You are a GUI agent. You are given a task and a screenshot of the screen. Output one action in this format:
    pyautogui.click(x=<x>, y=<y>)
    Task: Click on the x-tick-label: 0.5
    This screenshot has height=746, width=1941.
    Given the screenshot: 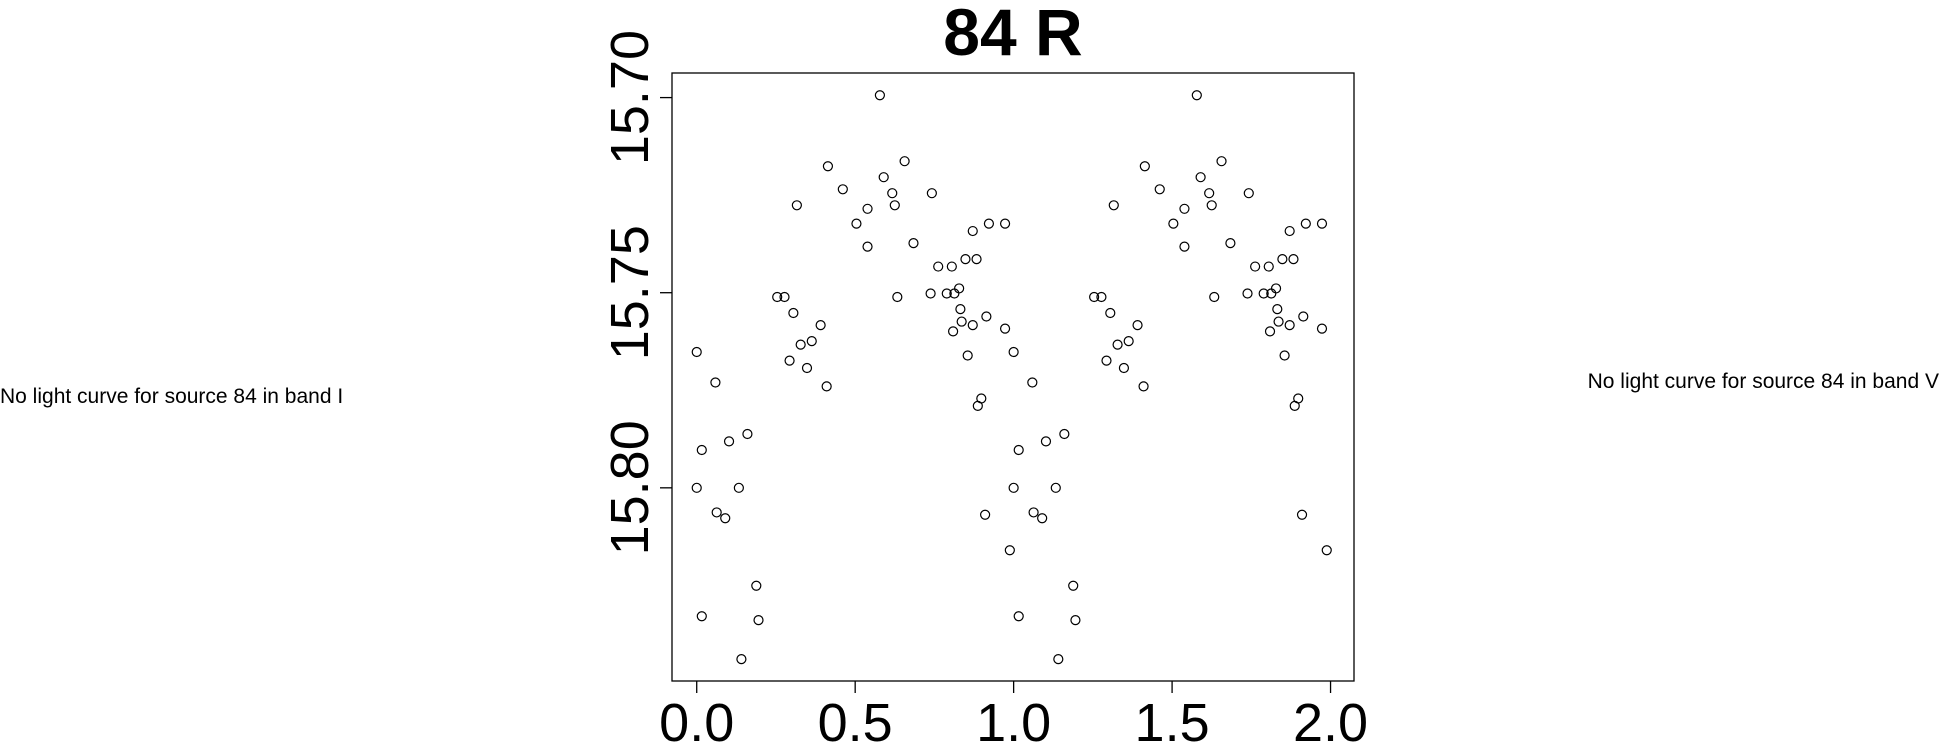 What is the action you would take?
    pyautogui.click(x=855, y=719)
    